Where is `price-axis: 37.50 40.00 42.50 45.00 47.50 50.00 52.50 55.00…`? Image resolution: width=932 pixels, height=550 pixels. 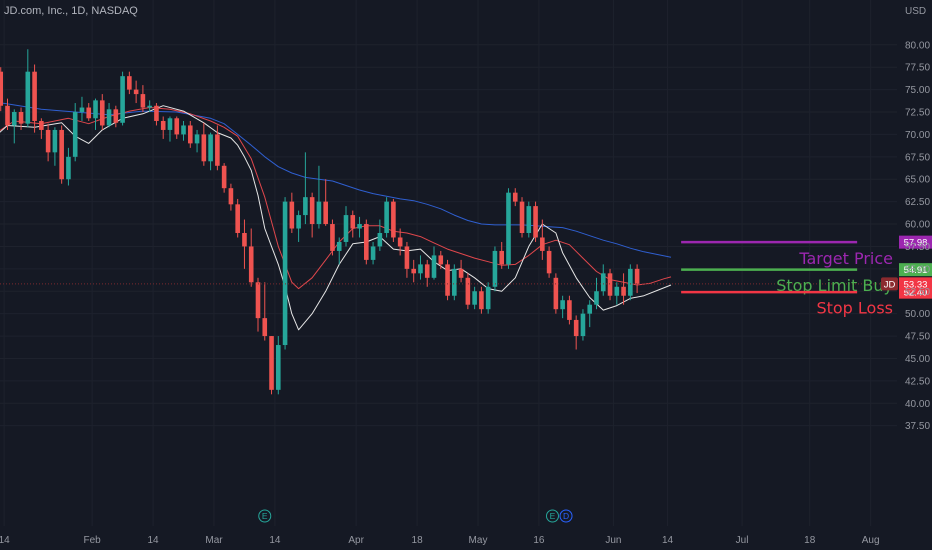
price-axis: 37.50 40.00 42.50 45.00 47.50 50.00 52.50 55.00… is located at coordinates (917, 236).